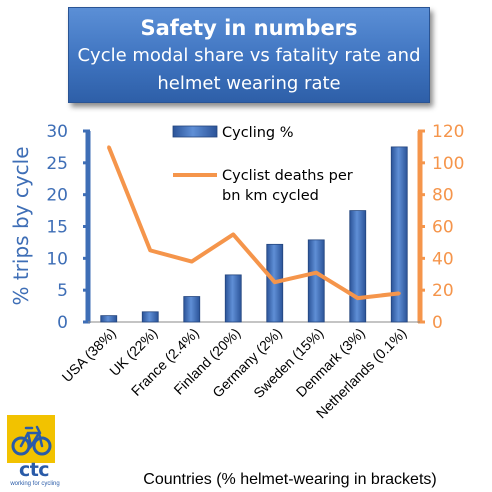  What do you see at coordinates (448, 132) in the screenshot?
I see `y2-tick-label: 120` at bounding box center [448, 132].